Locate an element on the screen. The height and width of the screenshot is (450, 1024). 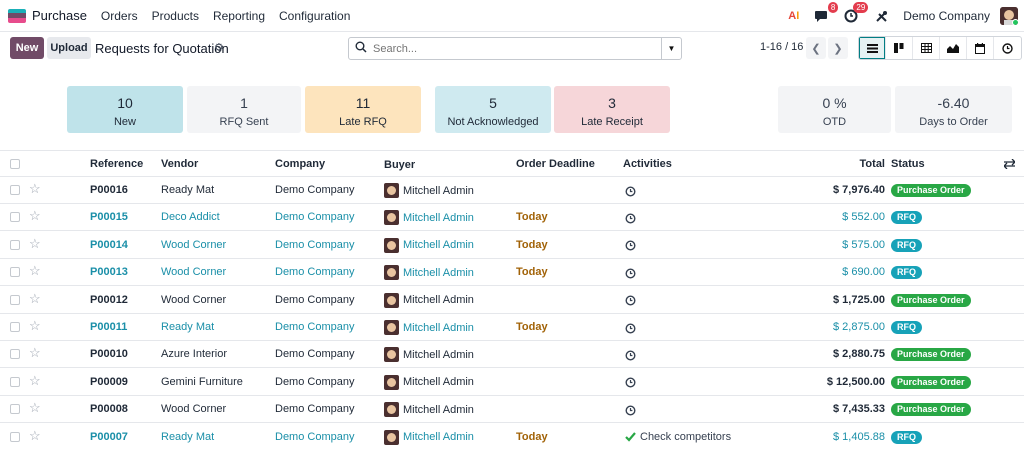
buyer-avatar is located at coordinates (391, 382).